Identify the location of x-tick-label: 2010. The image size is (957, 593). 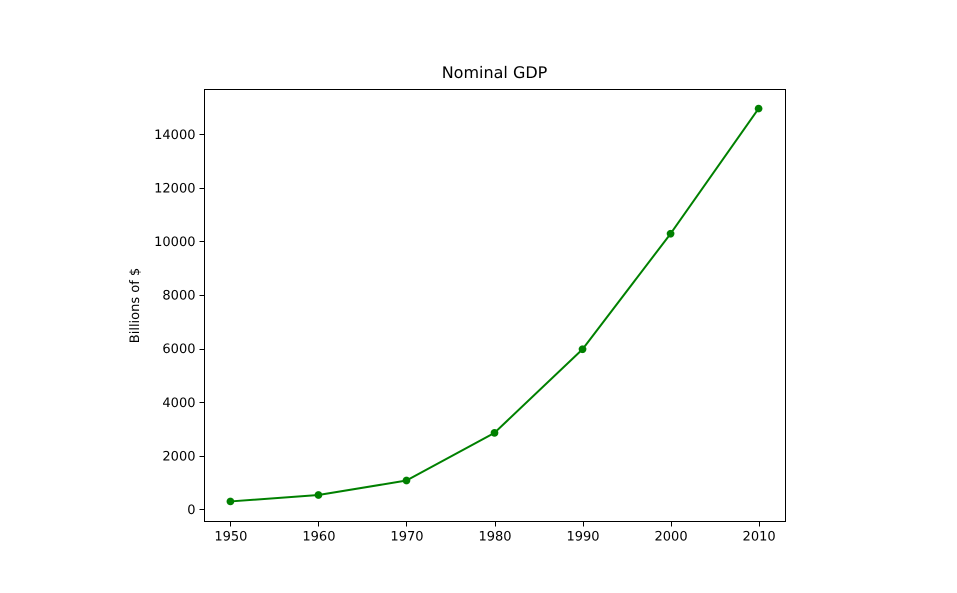
(759, 537).